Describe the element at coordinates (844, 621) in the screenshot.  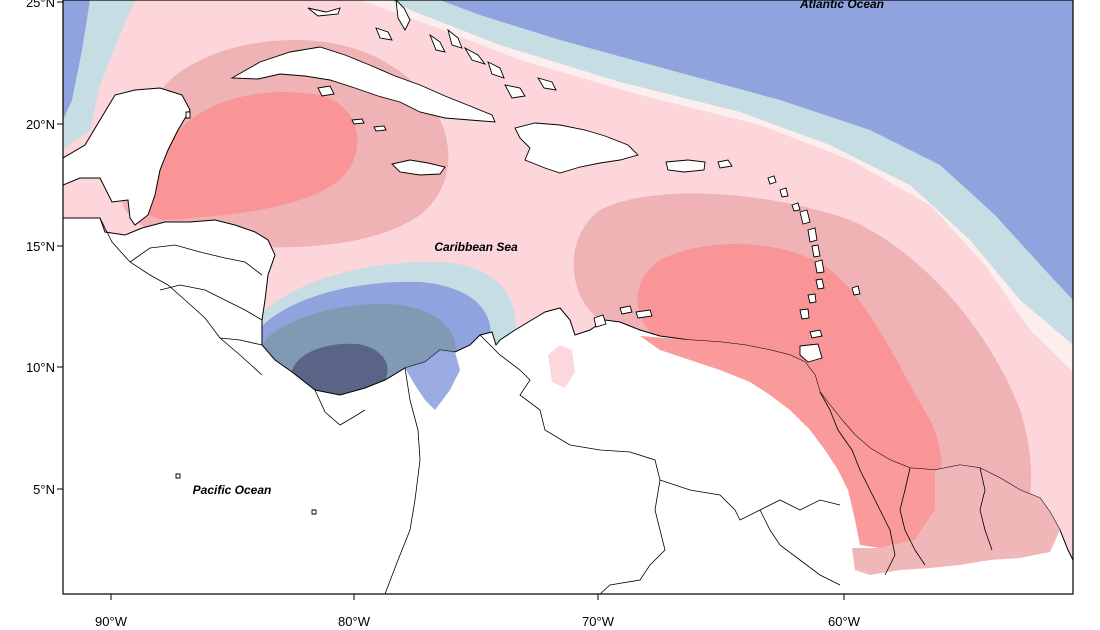
I see `x-tick-label: 60°W` at that location.